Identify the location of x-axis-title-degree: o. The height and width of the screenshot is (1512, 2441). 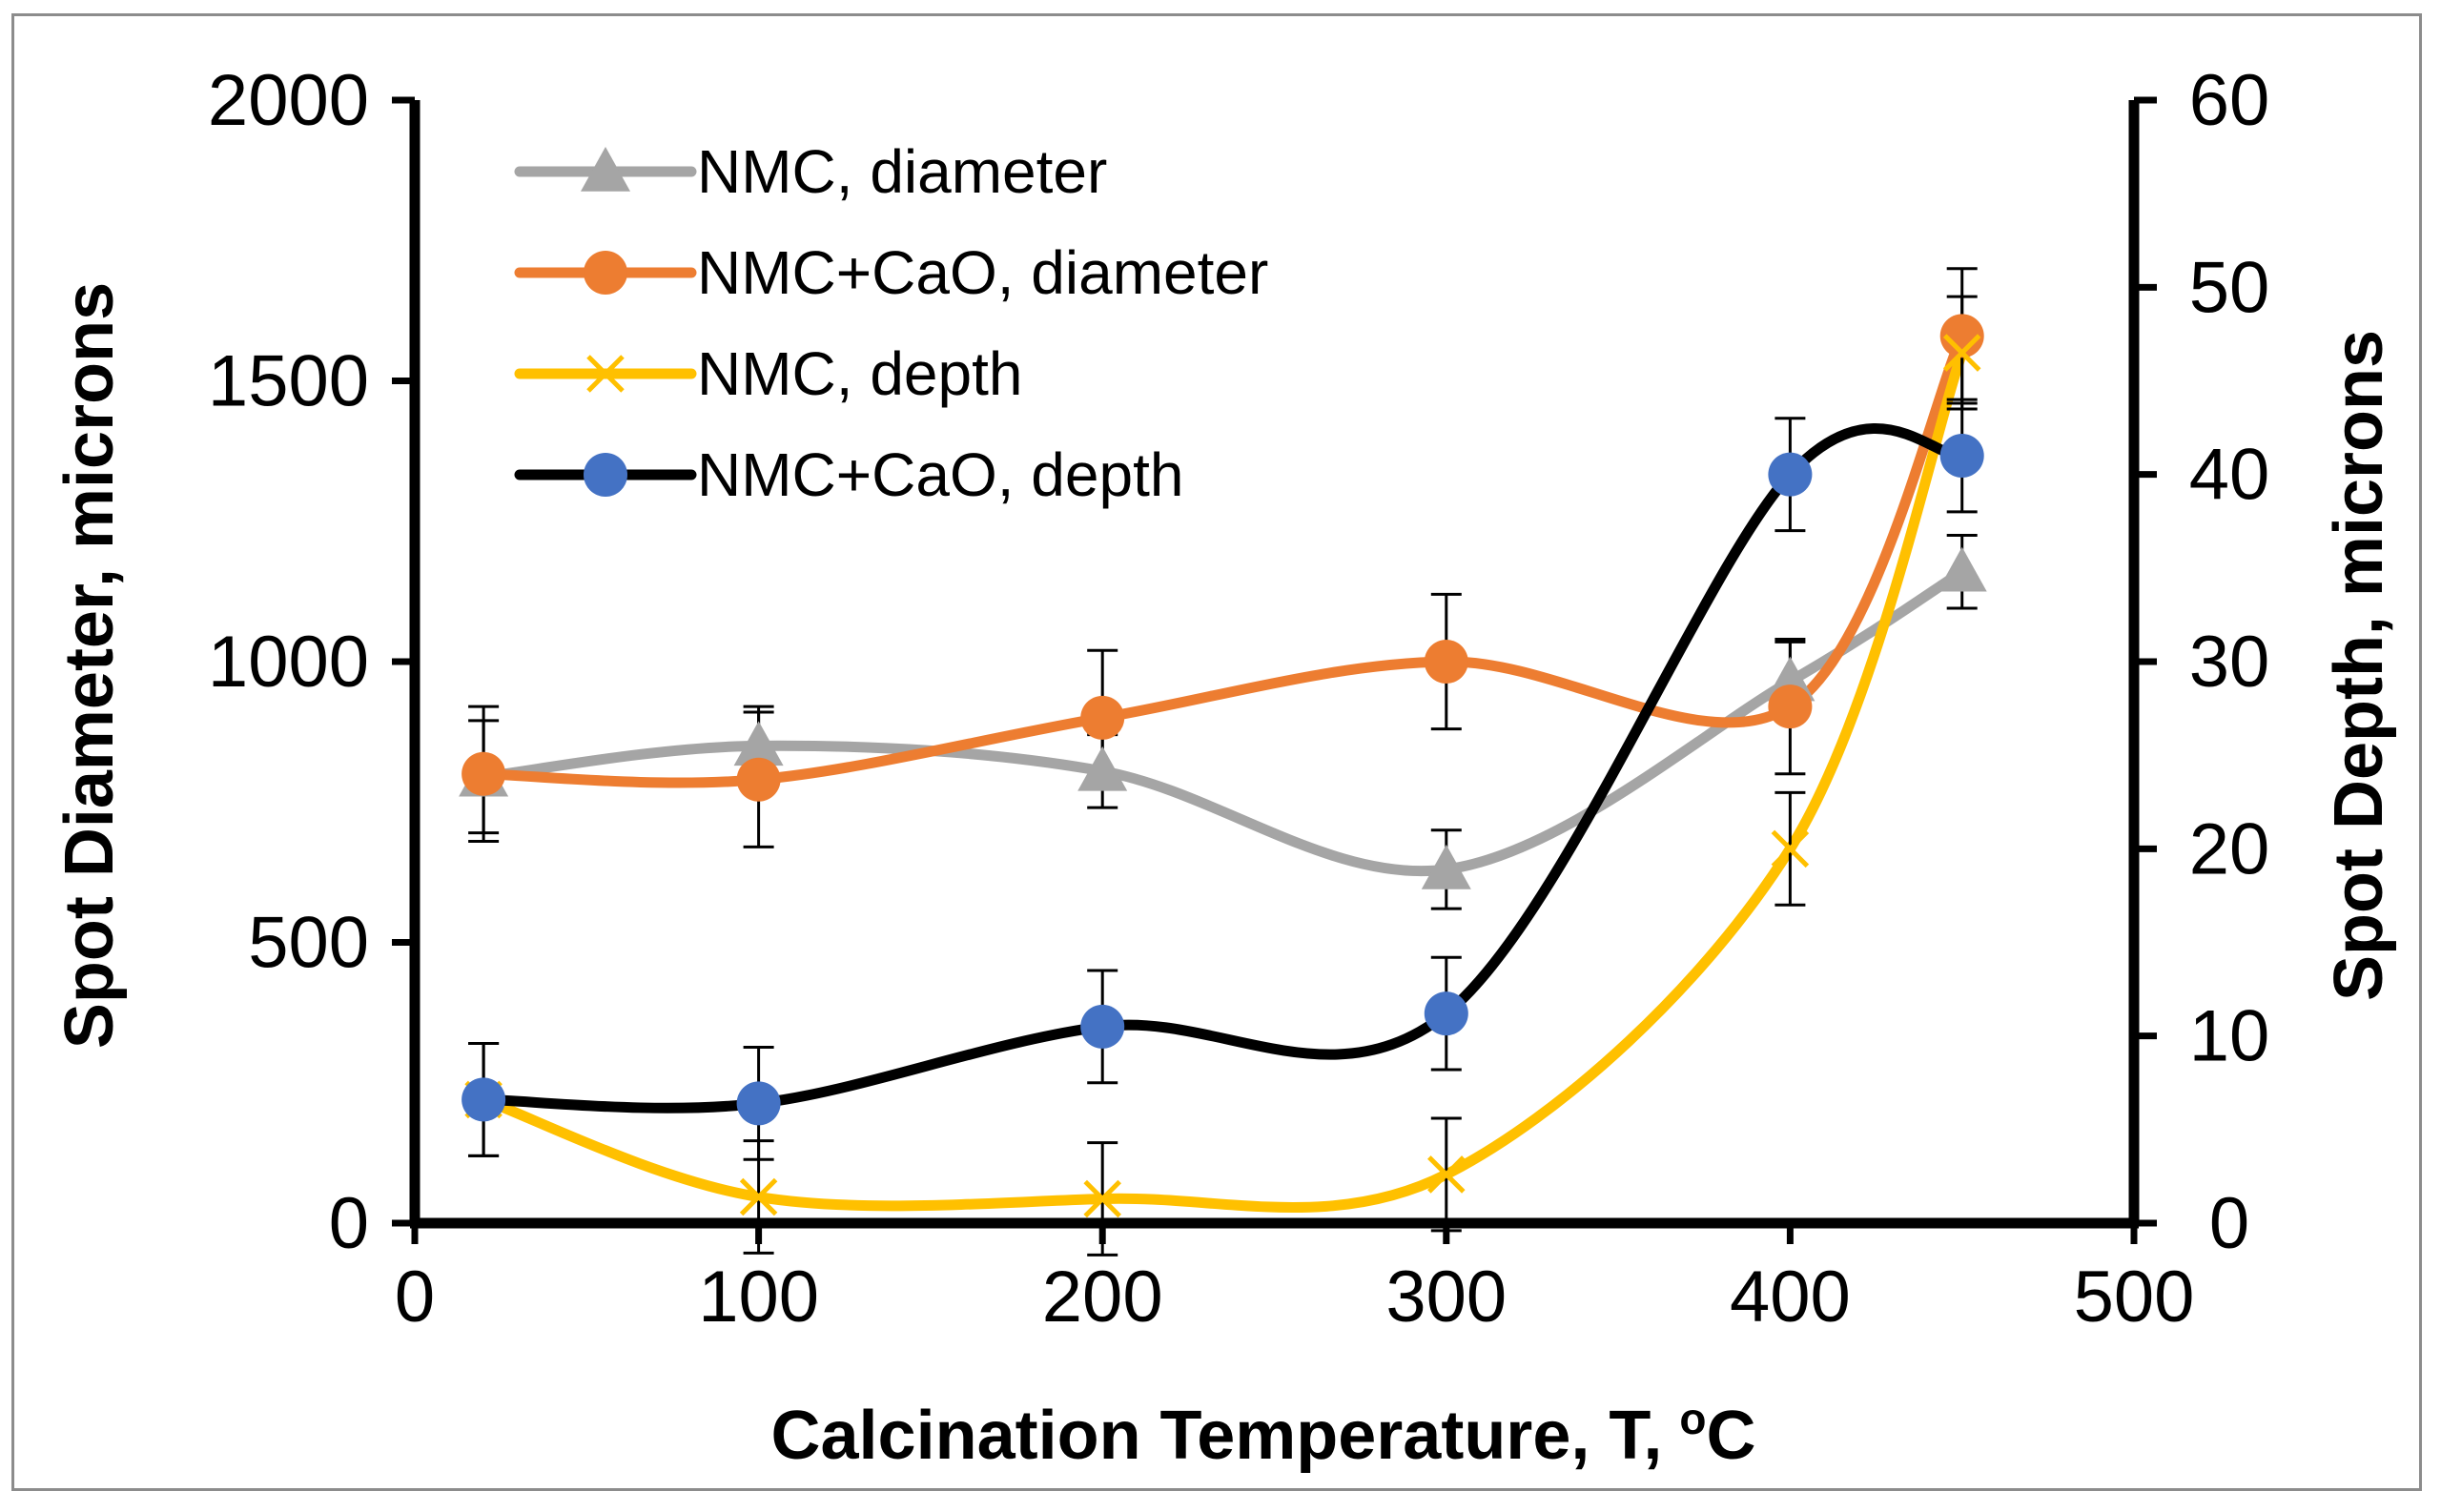
(1692, 1418).